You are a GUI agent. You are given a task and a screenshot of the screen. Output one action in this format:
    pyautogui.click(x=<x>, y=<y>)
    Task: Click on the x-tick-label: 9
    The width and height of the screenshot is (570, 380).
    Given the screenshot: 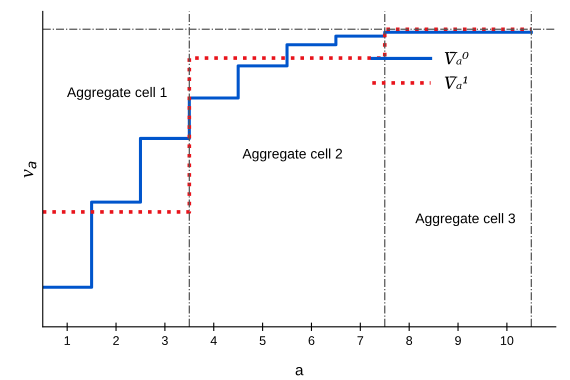 What is the action you would take?
    pyautogui.click(x=458, y=341)
    